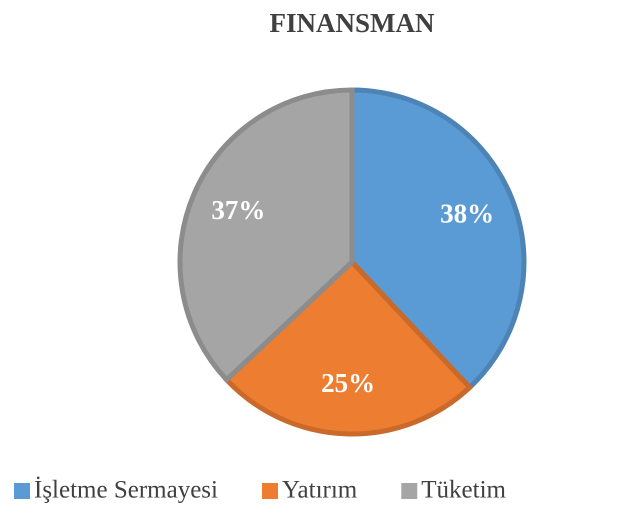 The width and height of the screenshot is (628, 513). Describe the element at coordinates (463, 490) in the screenshot. I see `legend-label: Tüketim` at that location.